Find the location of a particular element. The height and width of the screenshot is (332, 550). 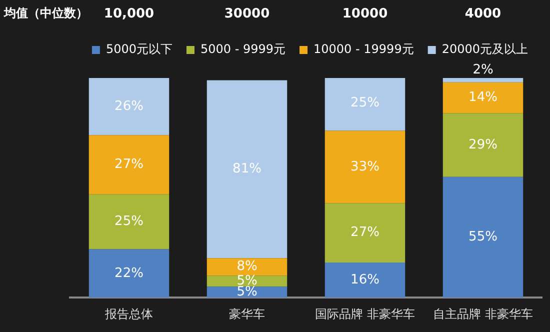

text: 10,000 is located at coordinates (129, 14).